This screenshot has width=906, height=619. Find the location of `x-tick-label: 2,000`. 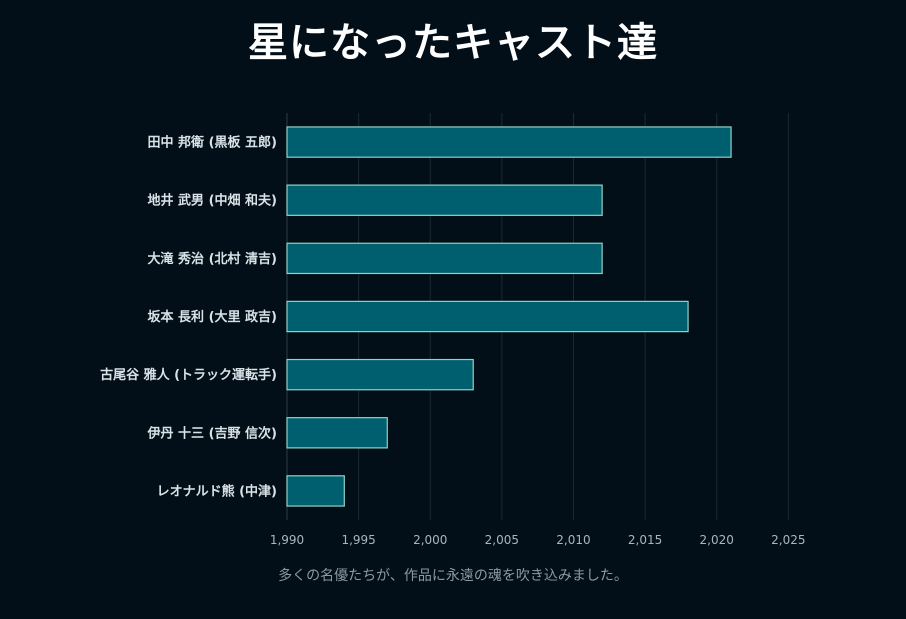

x-tick-label: 2,000 is located at coordinates (430, 540).